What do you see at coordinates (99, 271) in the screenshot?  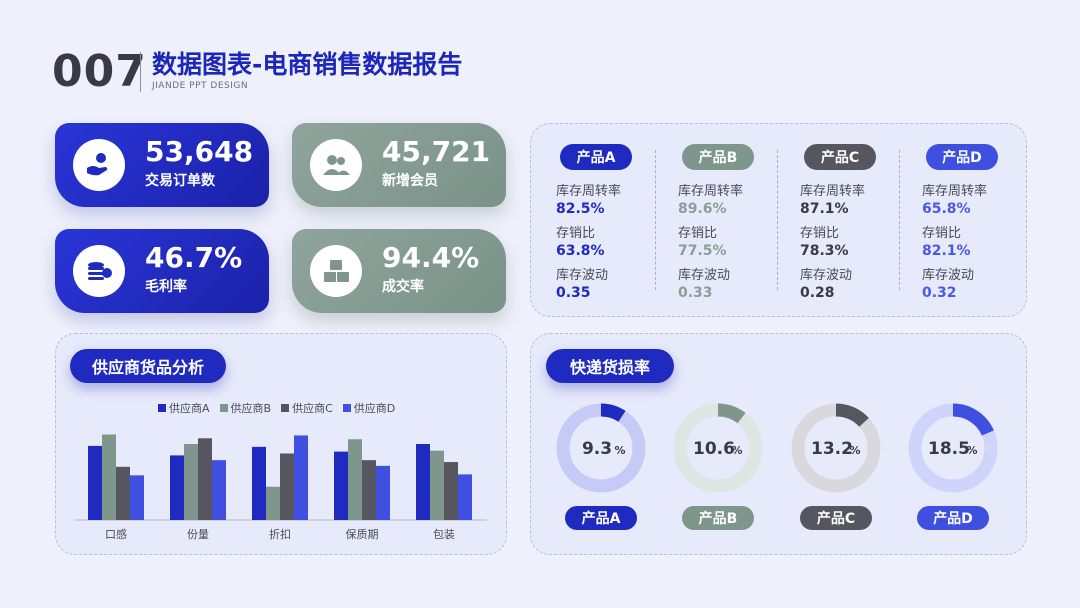 I see `coin-stack-icon` at bounding box center [99, 271].